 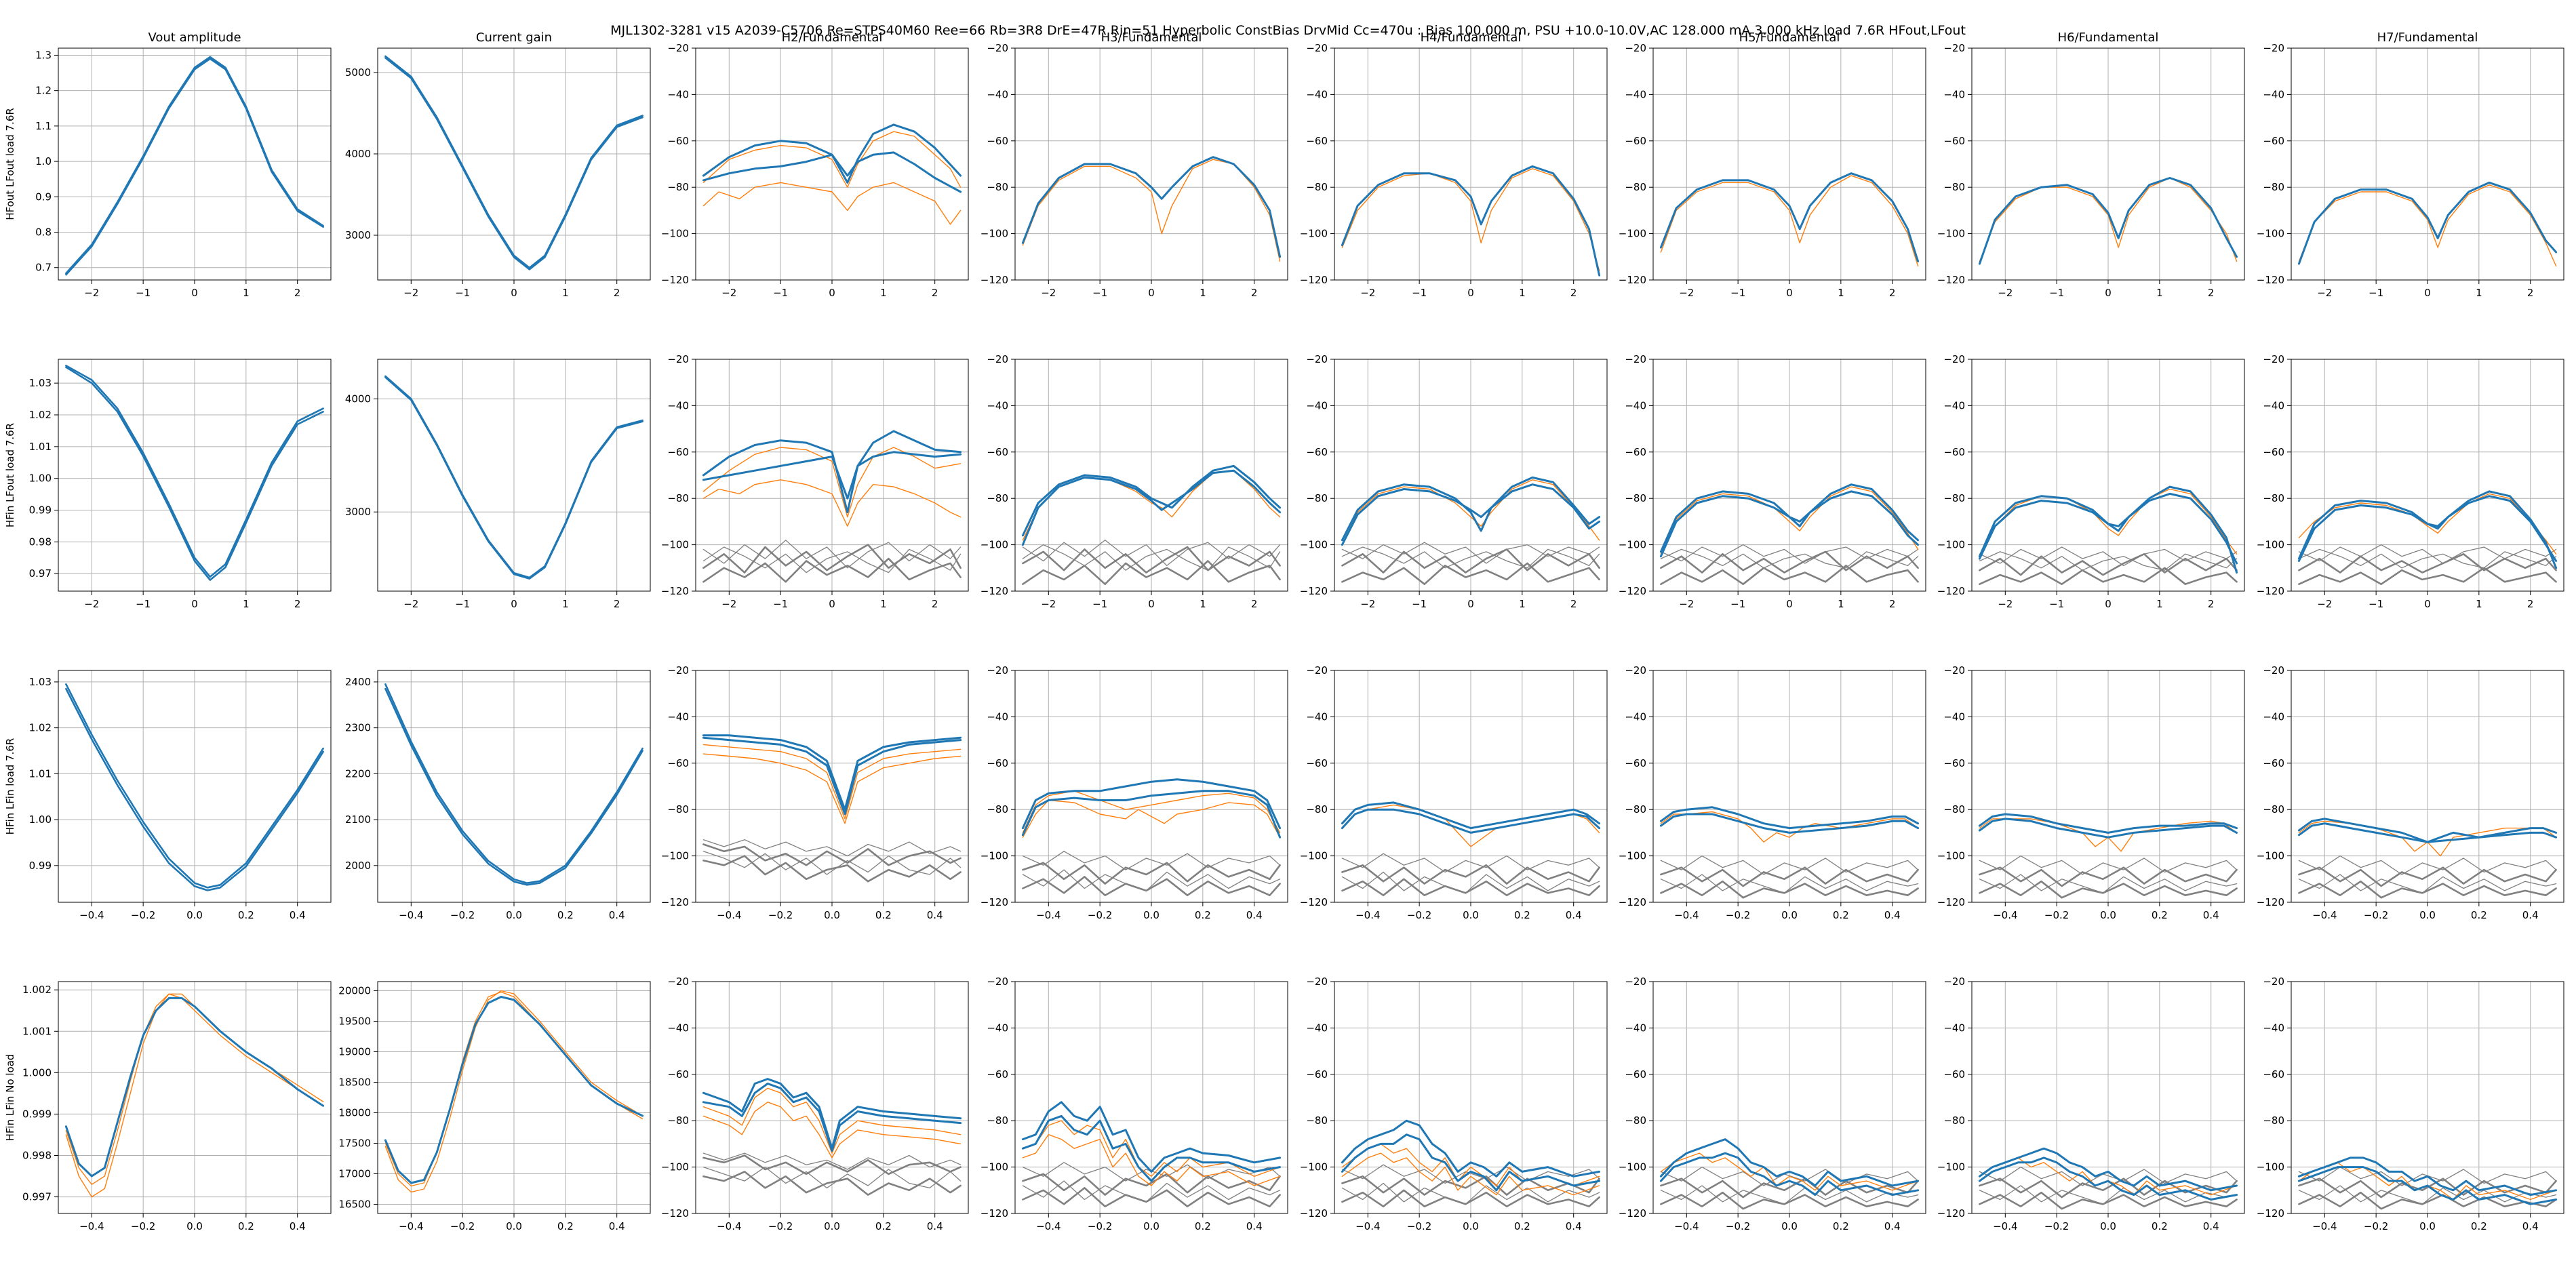 I want to click on y-tick-label: 2100, so click(x=358, y=819).